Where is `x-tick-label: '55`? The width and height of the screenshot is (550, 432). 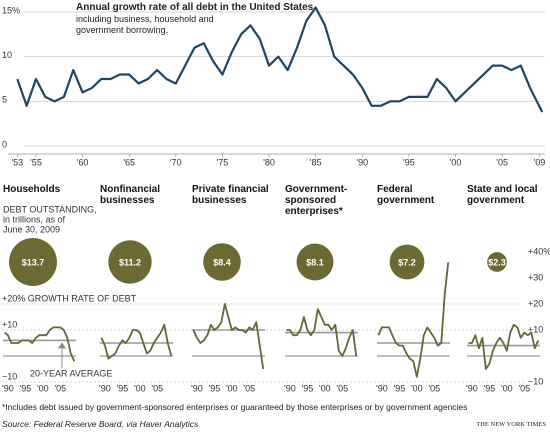
x-tick-label: '55 is located at coordinates (36, 162).